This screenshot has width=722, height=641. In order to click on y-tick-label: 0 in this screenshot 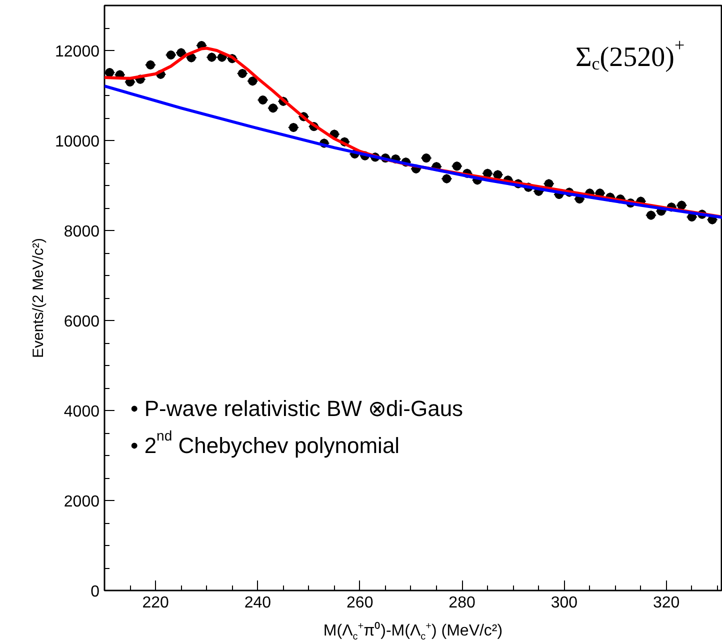, I will do `click(95, 592)`.